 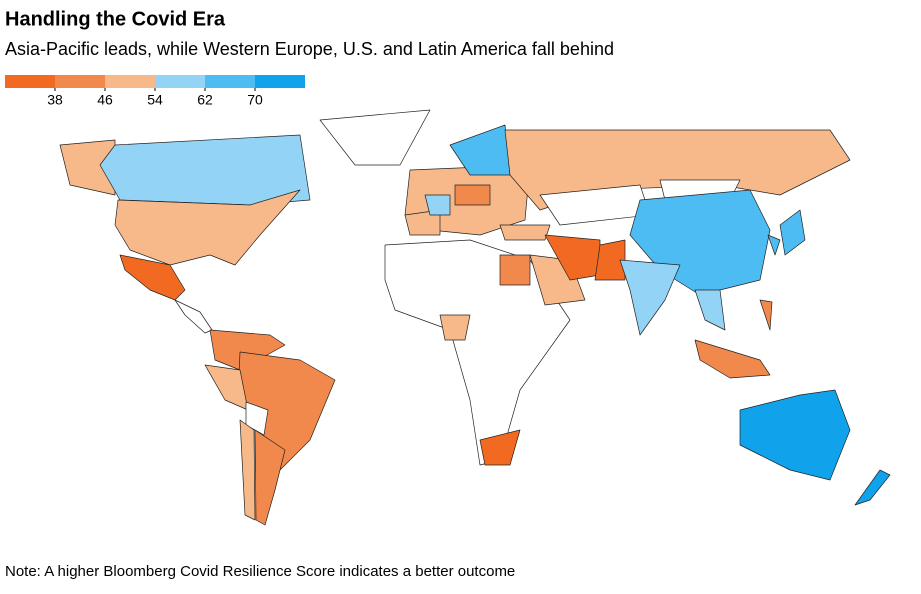 What do you see at coordinates (55, 100) in the screenshot?
I see `legend-tick-label: 38` at bounding box center [55, 100].